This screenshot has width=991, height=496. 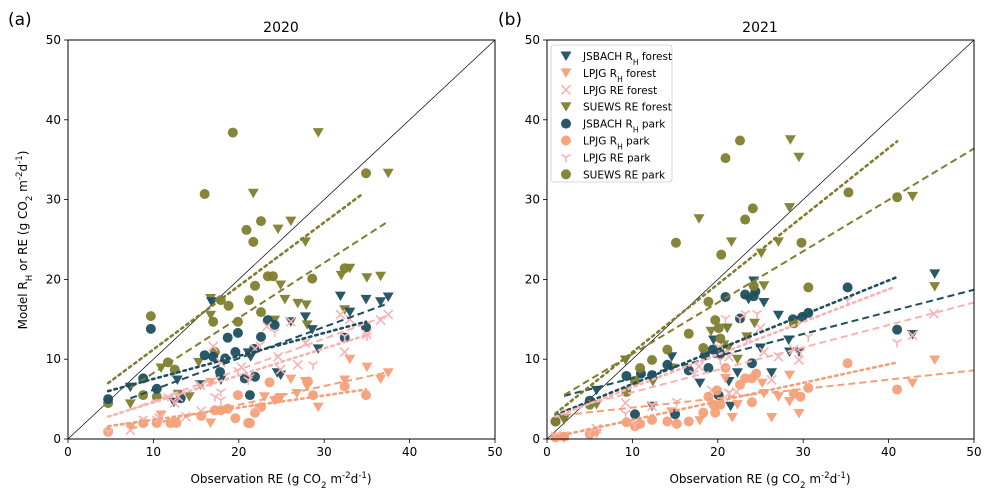 I want to click on x-tick-label: 50, so click(x=494, y=452).